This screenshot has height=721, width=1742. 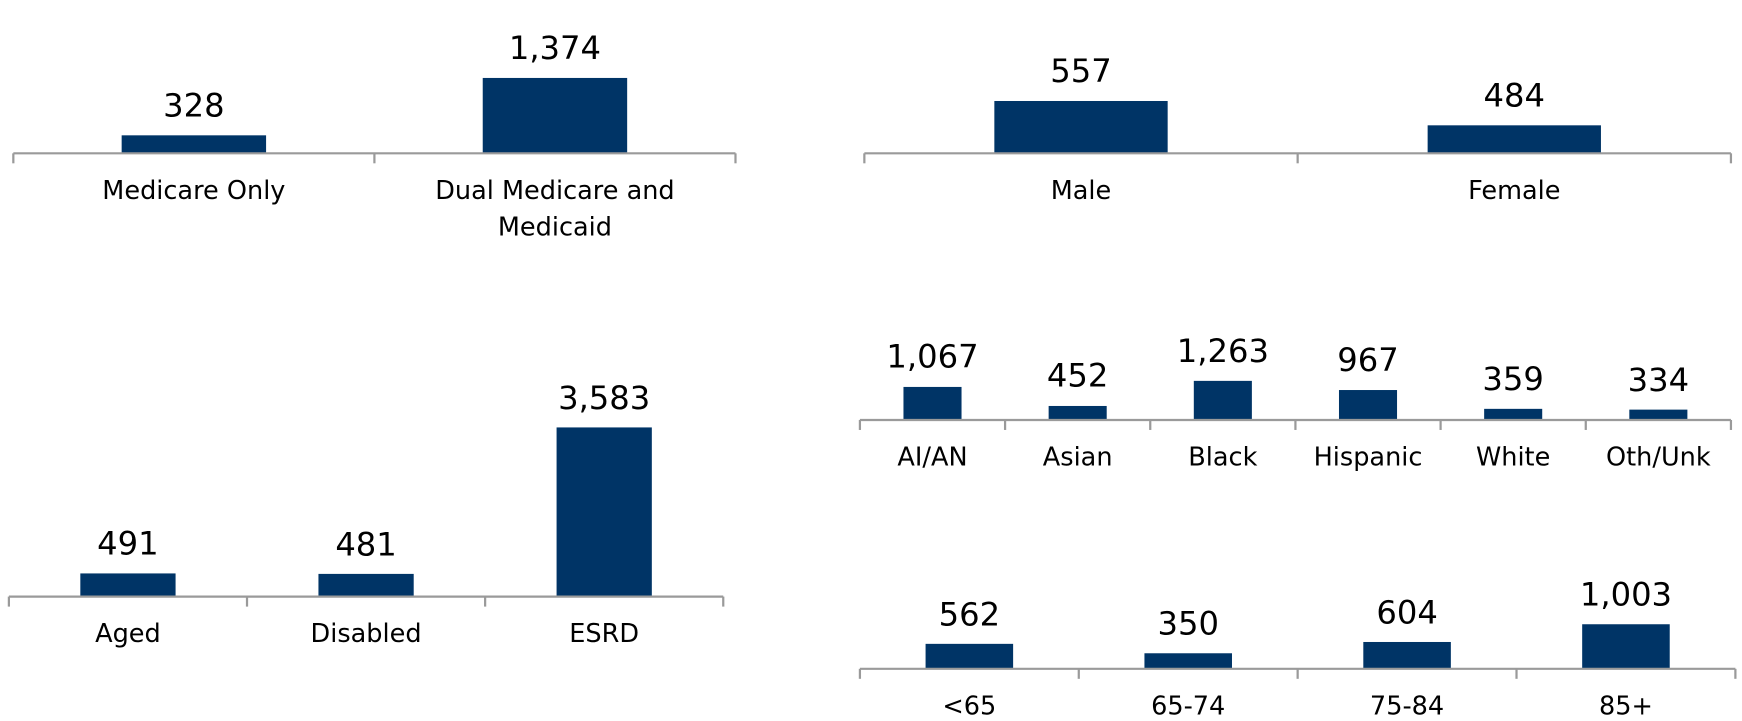 I want to click on value-label: 481, so click(x=366, y=543).